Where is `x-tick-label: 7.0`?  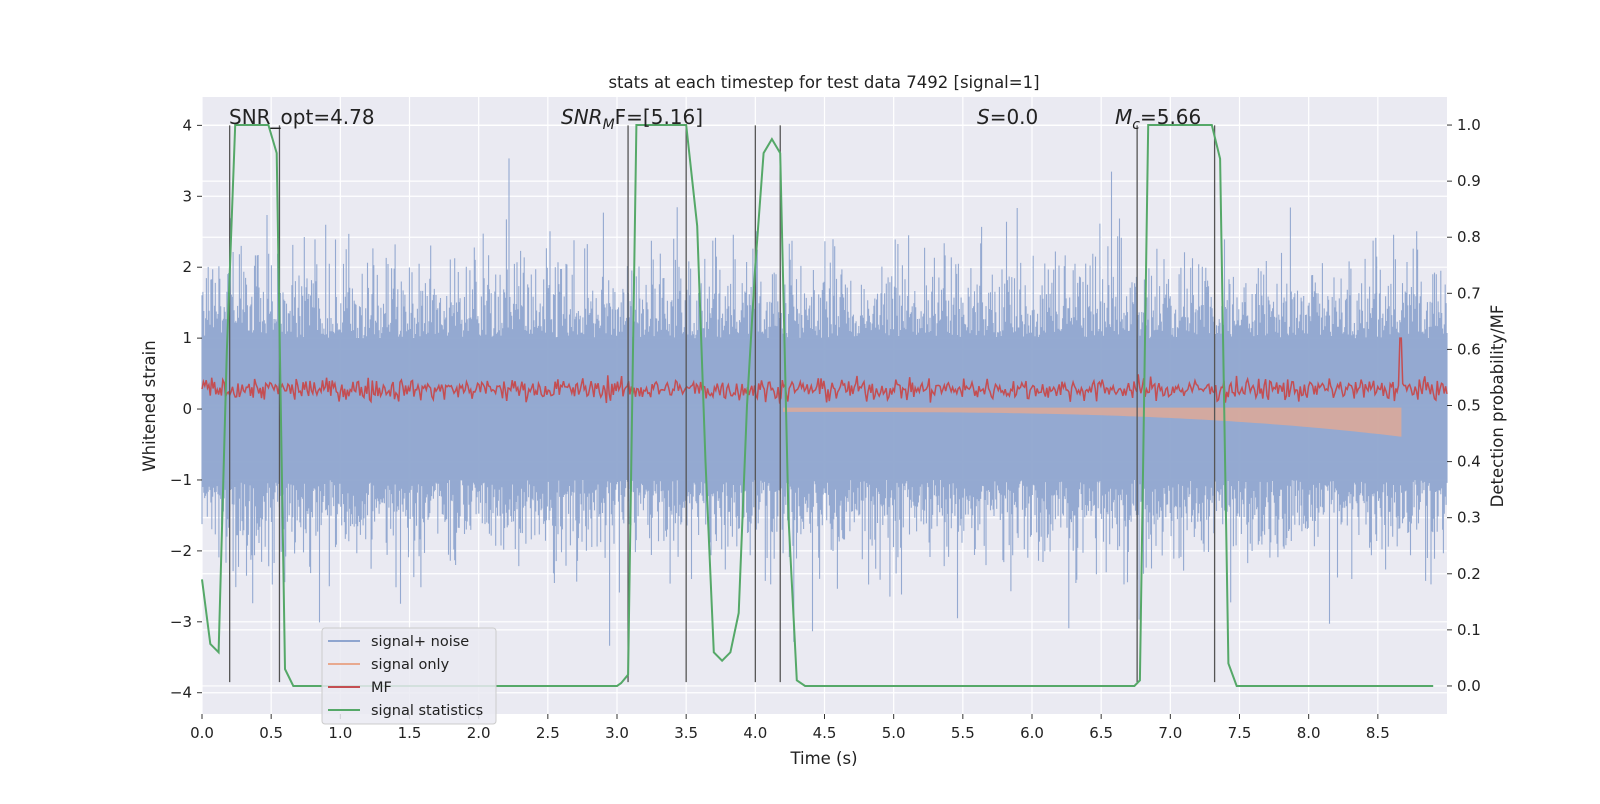 x-tick-label: 7.0 is located at coordinates (1170, 733).